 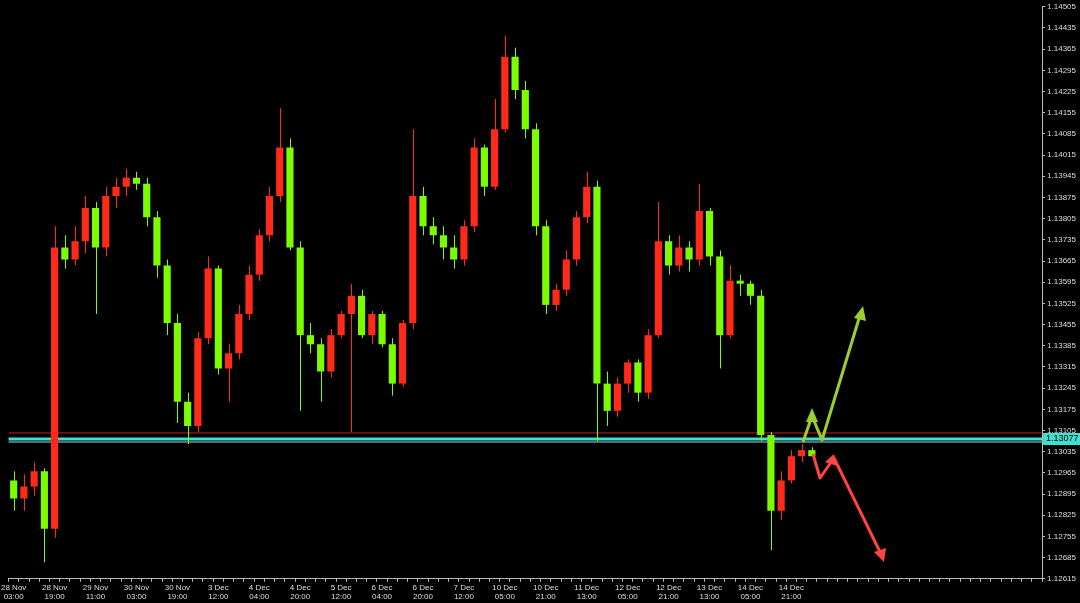 What do you see at coordinates (1062, 197) in the screenshot?
I see `y-tick-label: 1.13875` at bounding box center [1062, 197].